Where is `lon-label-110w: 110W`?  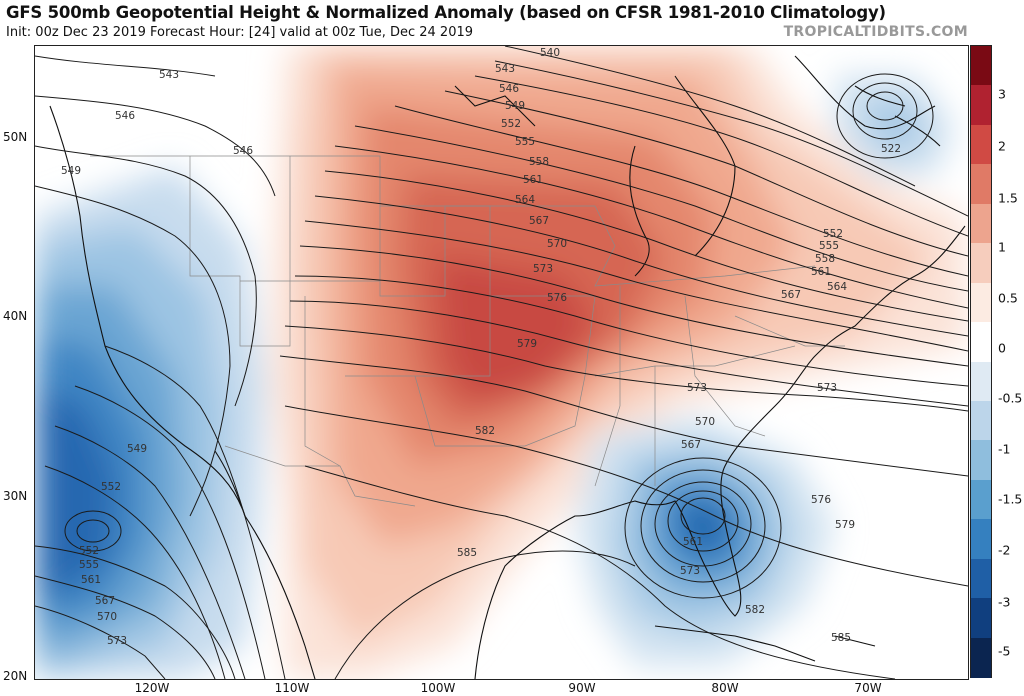
lon-label-110w: 110W is located at coordinates (292, 688).